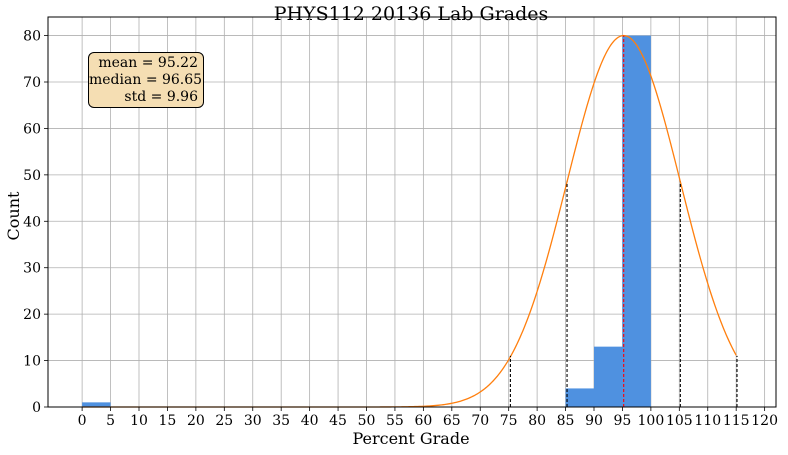 Image resolution: width=788 pixels, height=455 pixels. What do you see at coordinates (32, 176) in the screenshot?
I see `y-tick-label: 50` at bounding box center [32, 176].